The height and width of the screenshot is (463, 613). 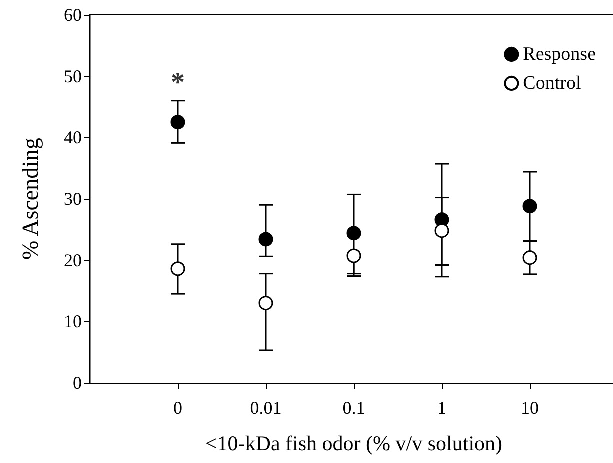 What do you see at coordinates (178, 82) in the screenshot?
I see `annotation: *` at bounding box center [178, 82].